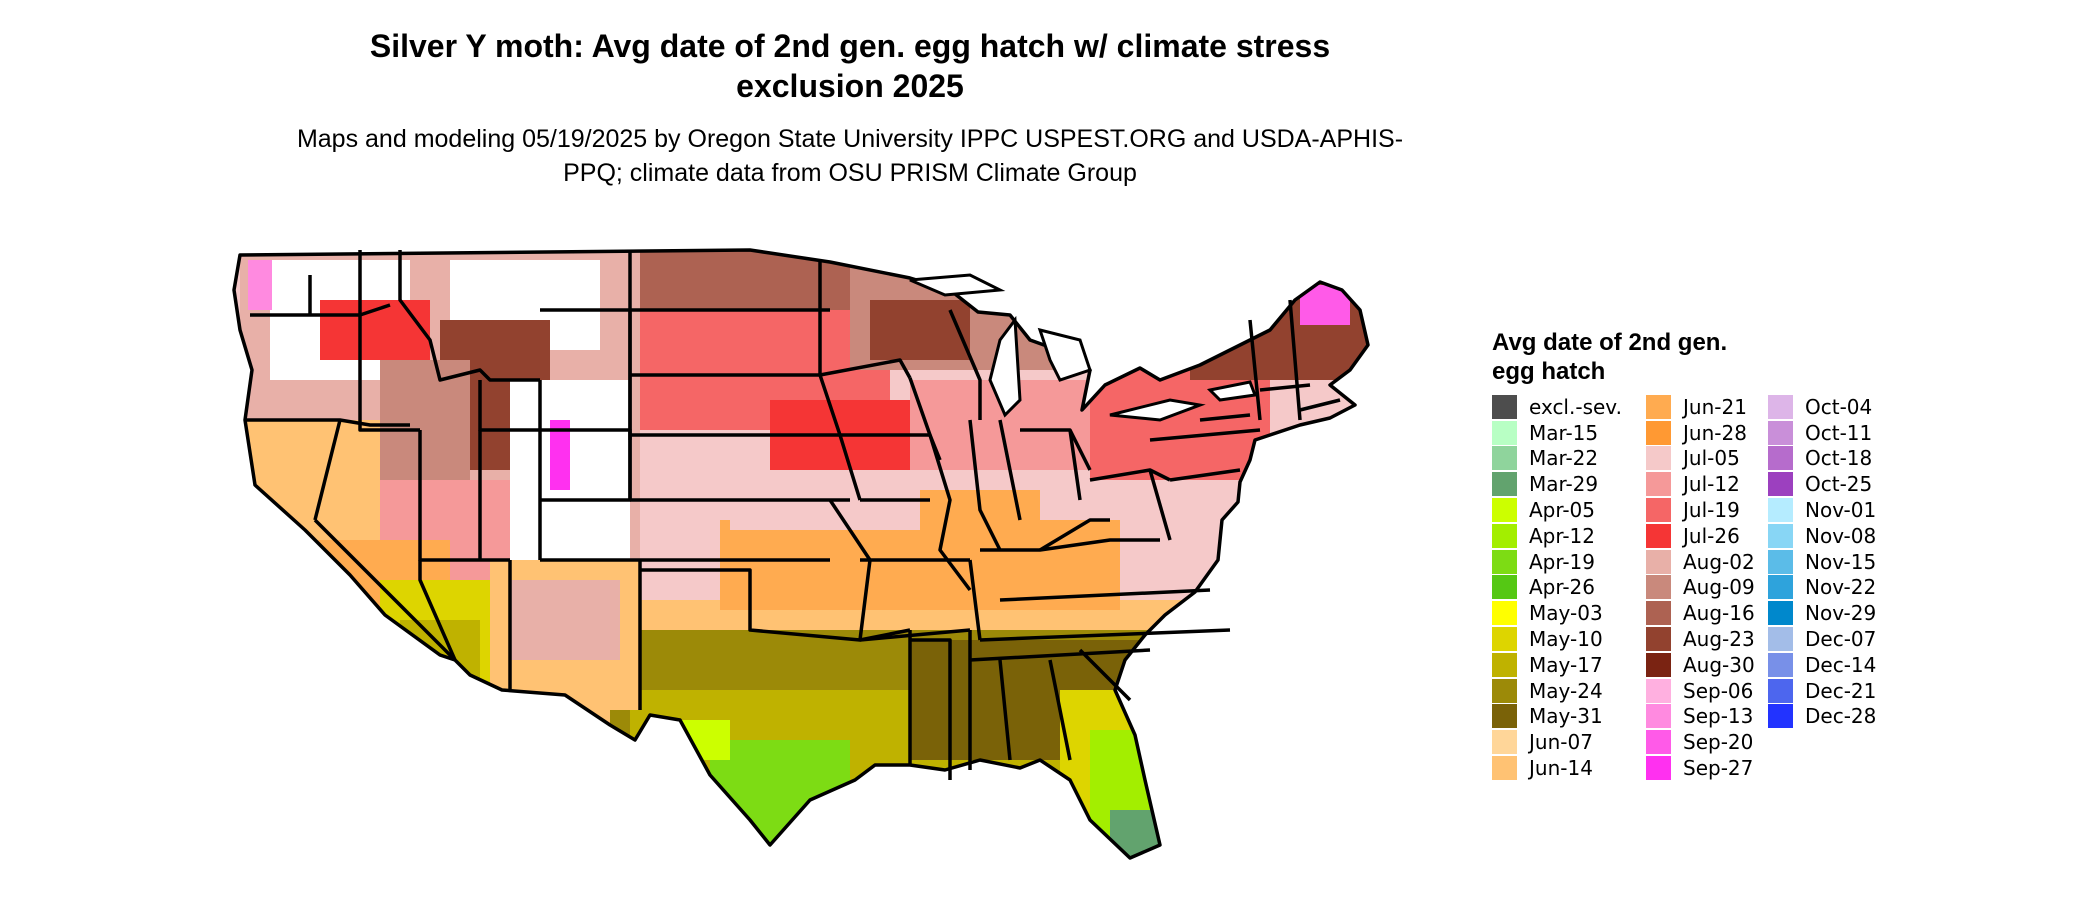 The image size is (2100, 900). I want to click on legend-label: Nov-01, so click(1841, 510).